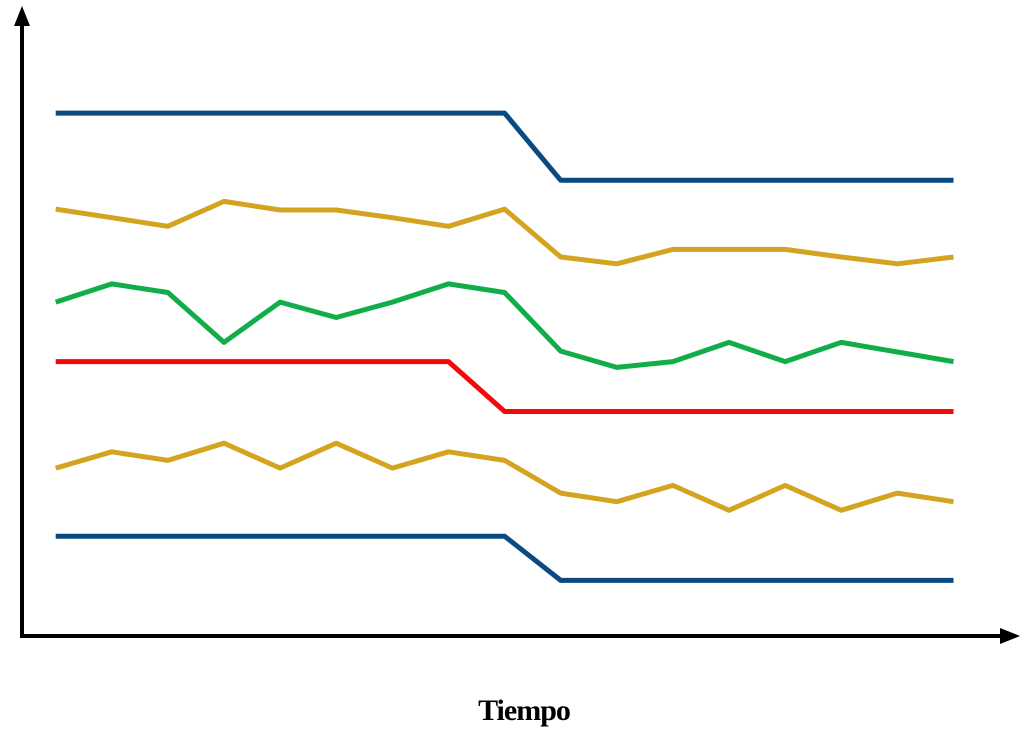 The image size is (1020, 730). Describe the element at coordinates (524, 710) in the screenshot. I see `x-axis-label: Tiempo` at that location.